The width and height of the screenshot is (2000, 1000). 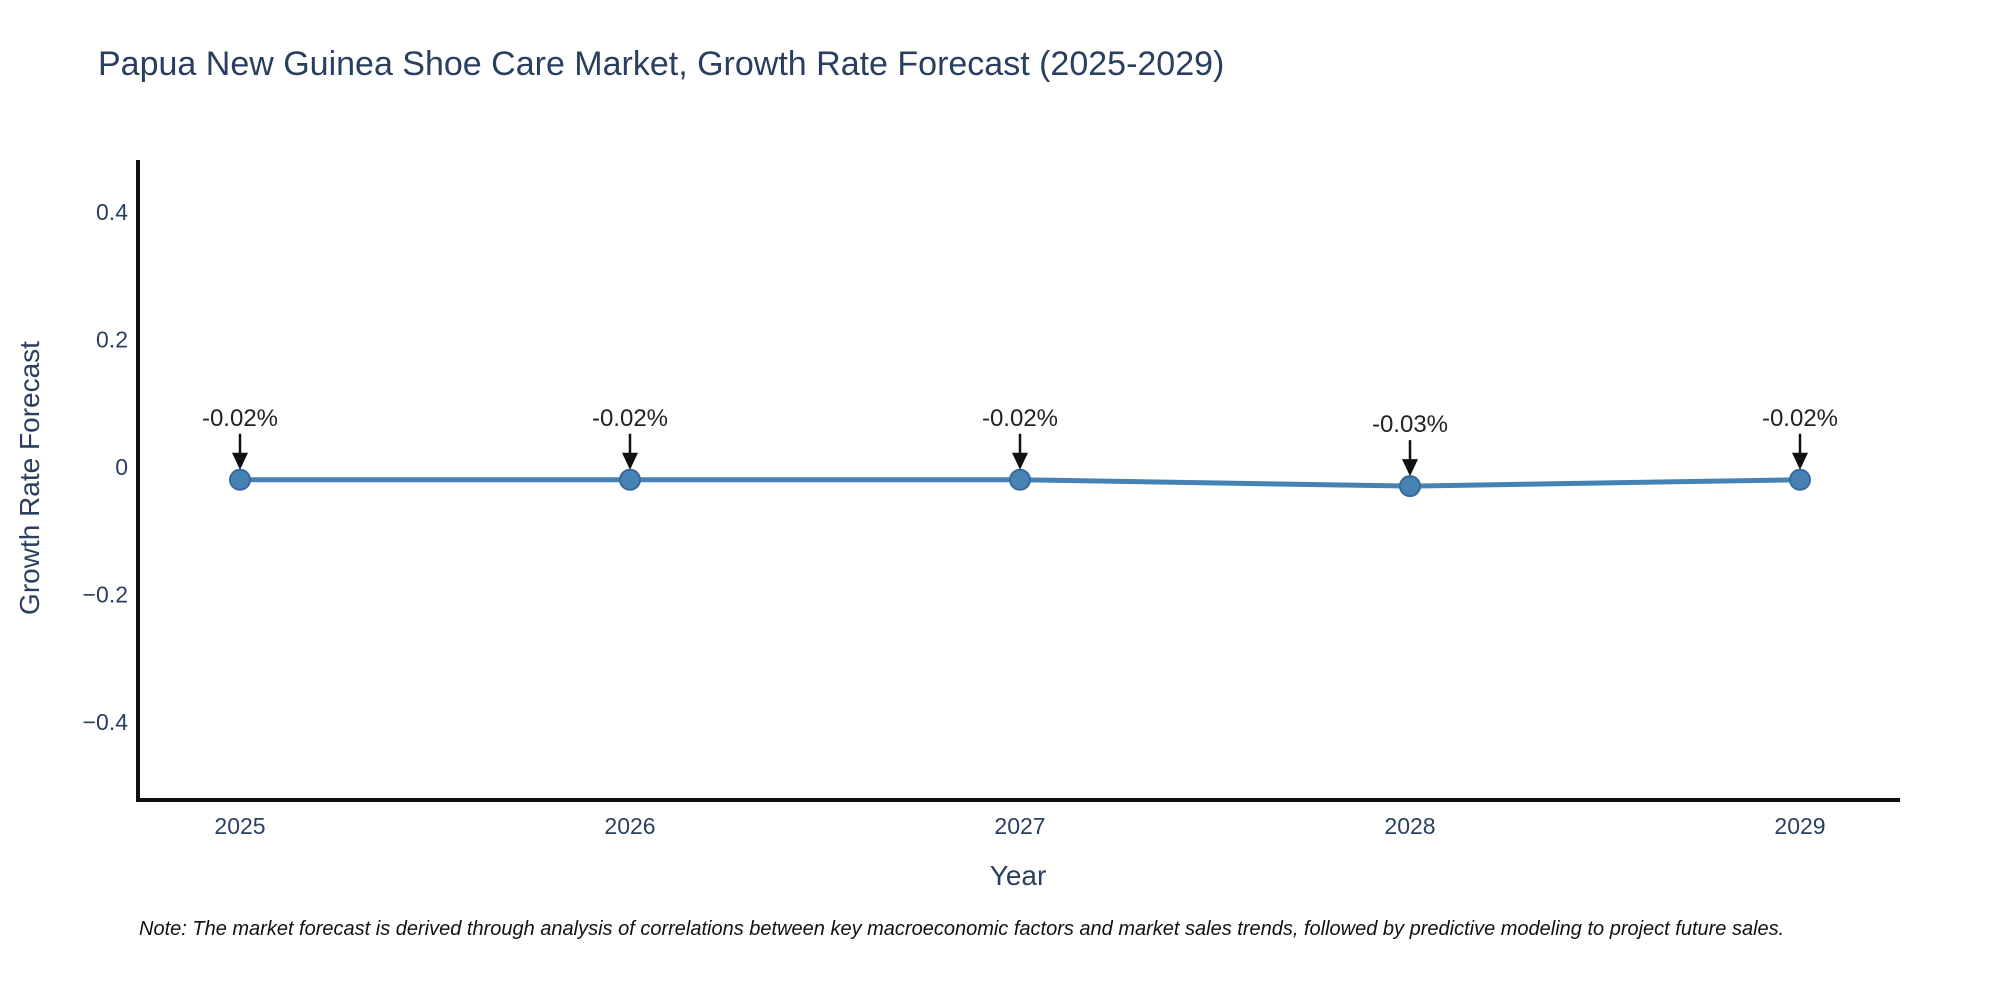 I want to click on annotation-label: -0.03%, so click(x=1410, y=424).